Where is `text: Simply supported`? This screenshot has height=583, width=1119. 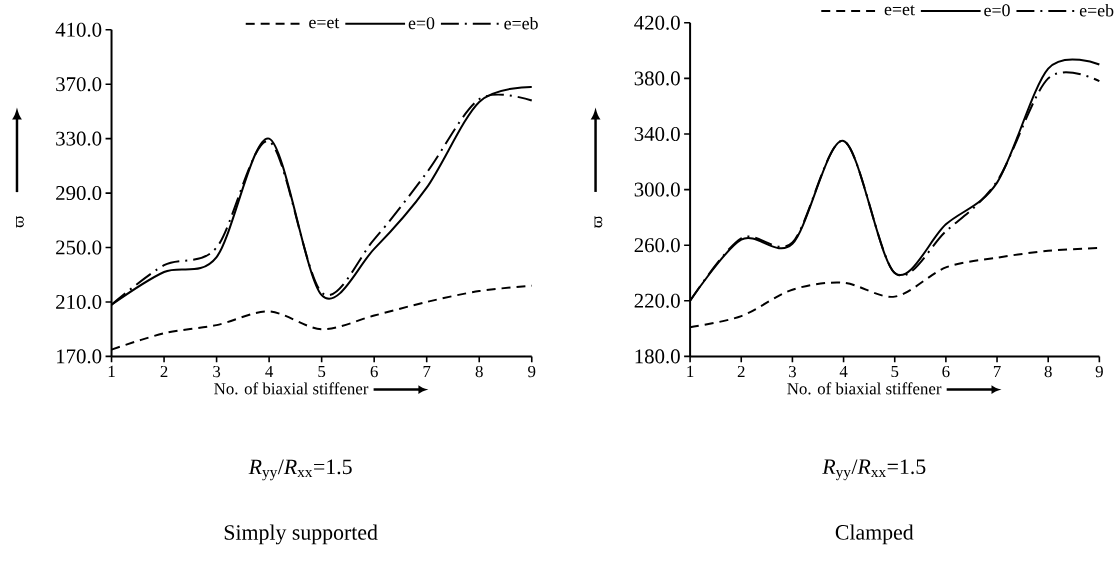
text: Simply supported is located at coordinates (301, 534).